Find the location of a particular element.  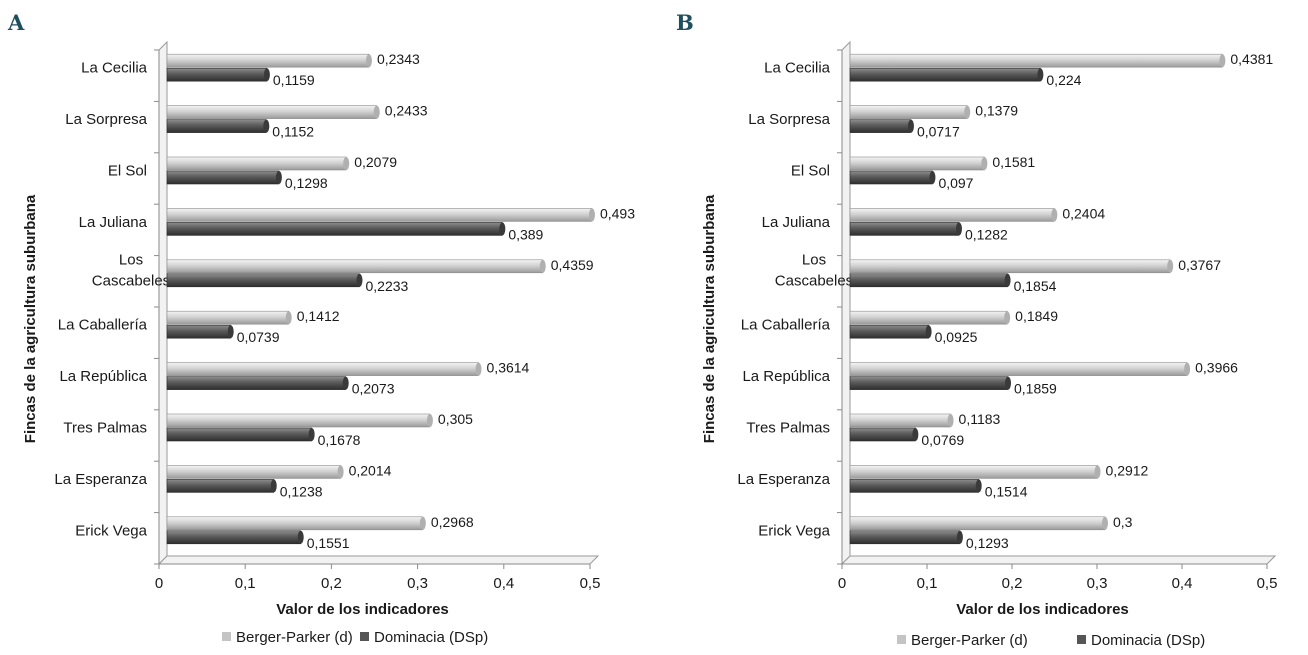

category-label: El Sol is located at coordinates (810, 171).